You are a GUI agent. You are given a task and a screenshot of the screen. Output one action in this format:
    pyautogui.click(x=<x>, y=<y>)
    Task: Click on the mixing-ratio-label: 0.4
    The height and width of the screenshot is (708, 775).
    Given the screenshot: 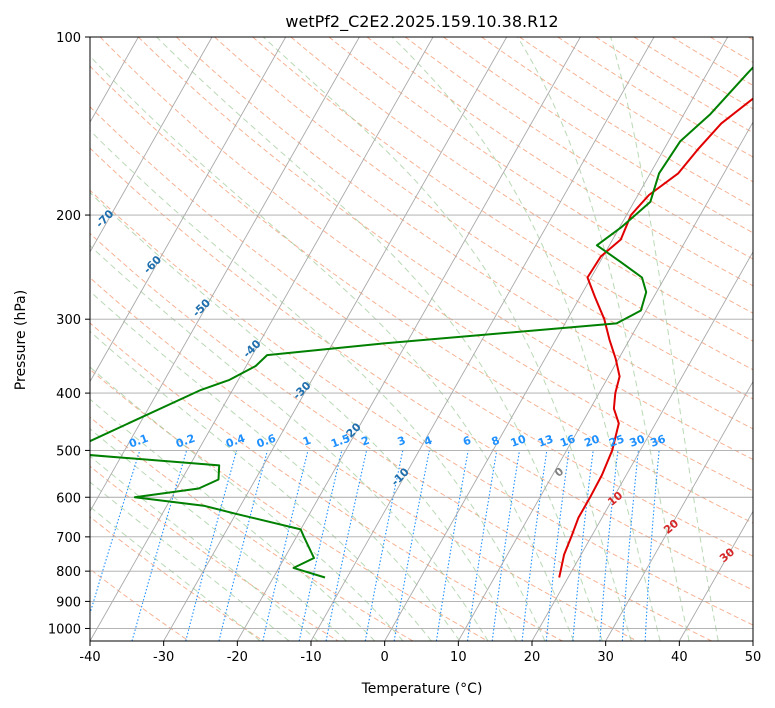 What is the action you would take?
    pyautogui.click(x=235, y=441)
    